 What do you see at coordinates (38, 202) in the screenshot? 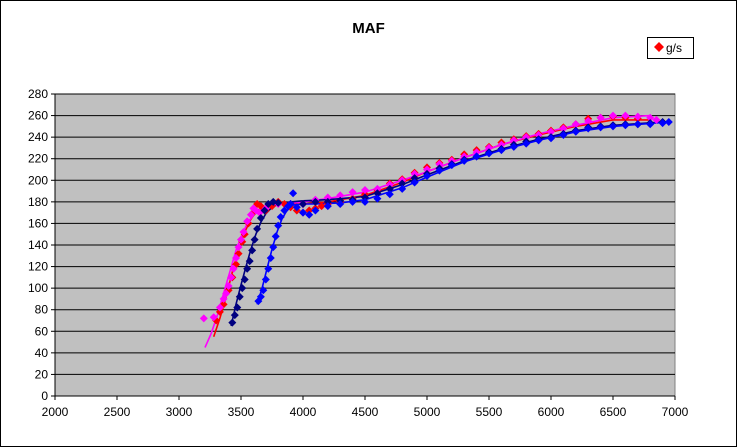
I see `y-tick-label: 180` at bounding box center [38, 202].